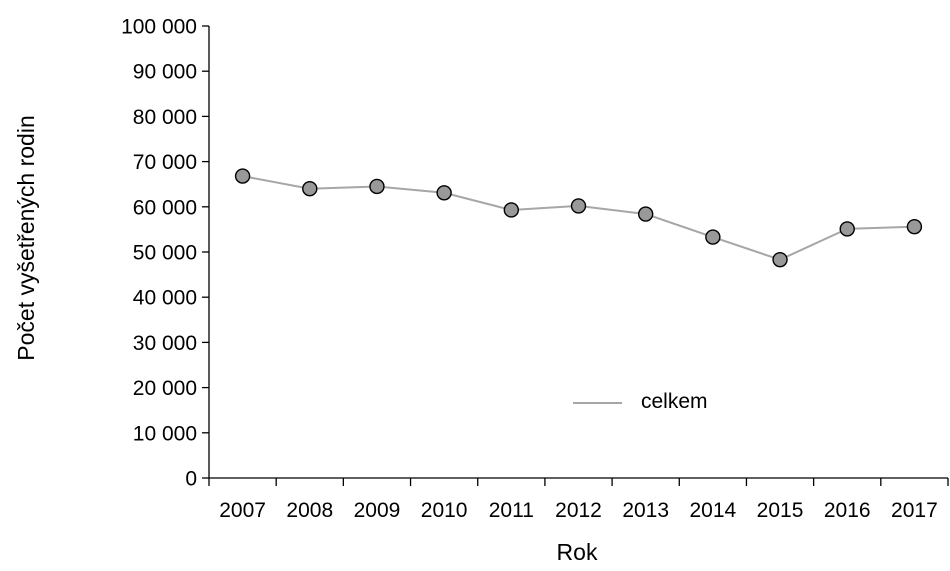  Describe the element at coordinates (511, 510) in the screenshot. I see `x-tick-label: 2011` at that location.